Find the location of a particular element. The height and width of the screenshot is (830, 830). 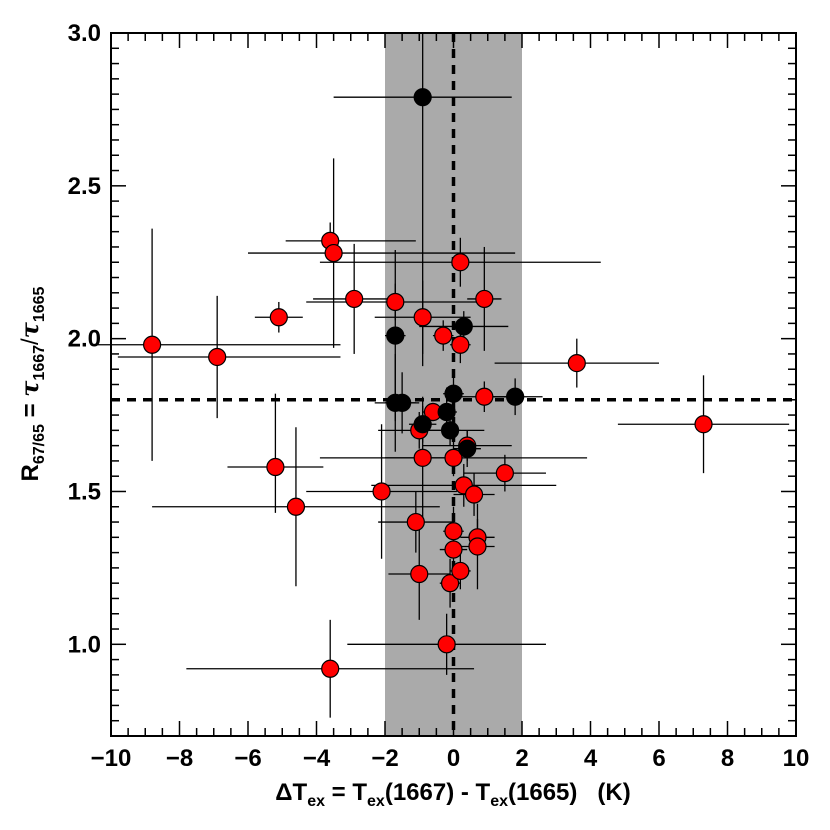

y-tick-label: 2.0 is located at coordinates (84, 339).